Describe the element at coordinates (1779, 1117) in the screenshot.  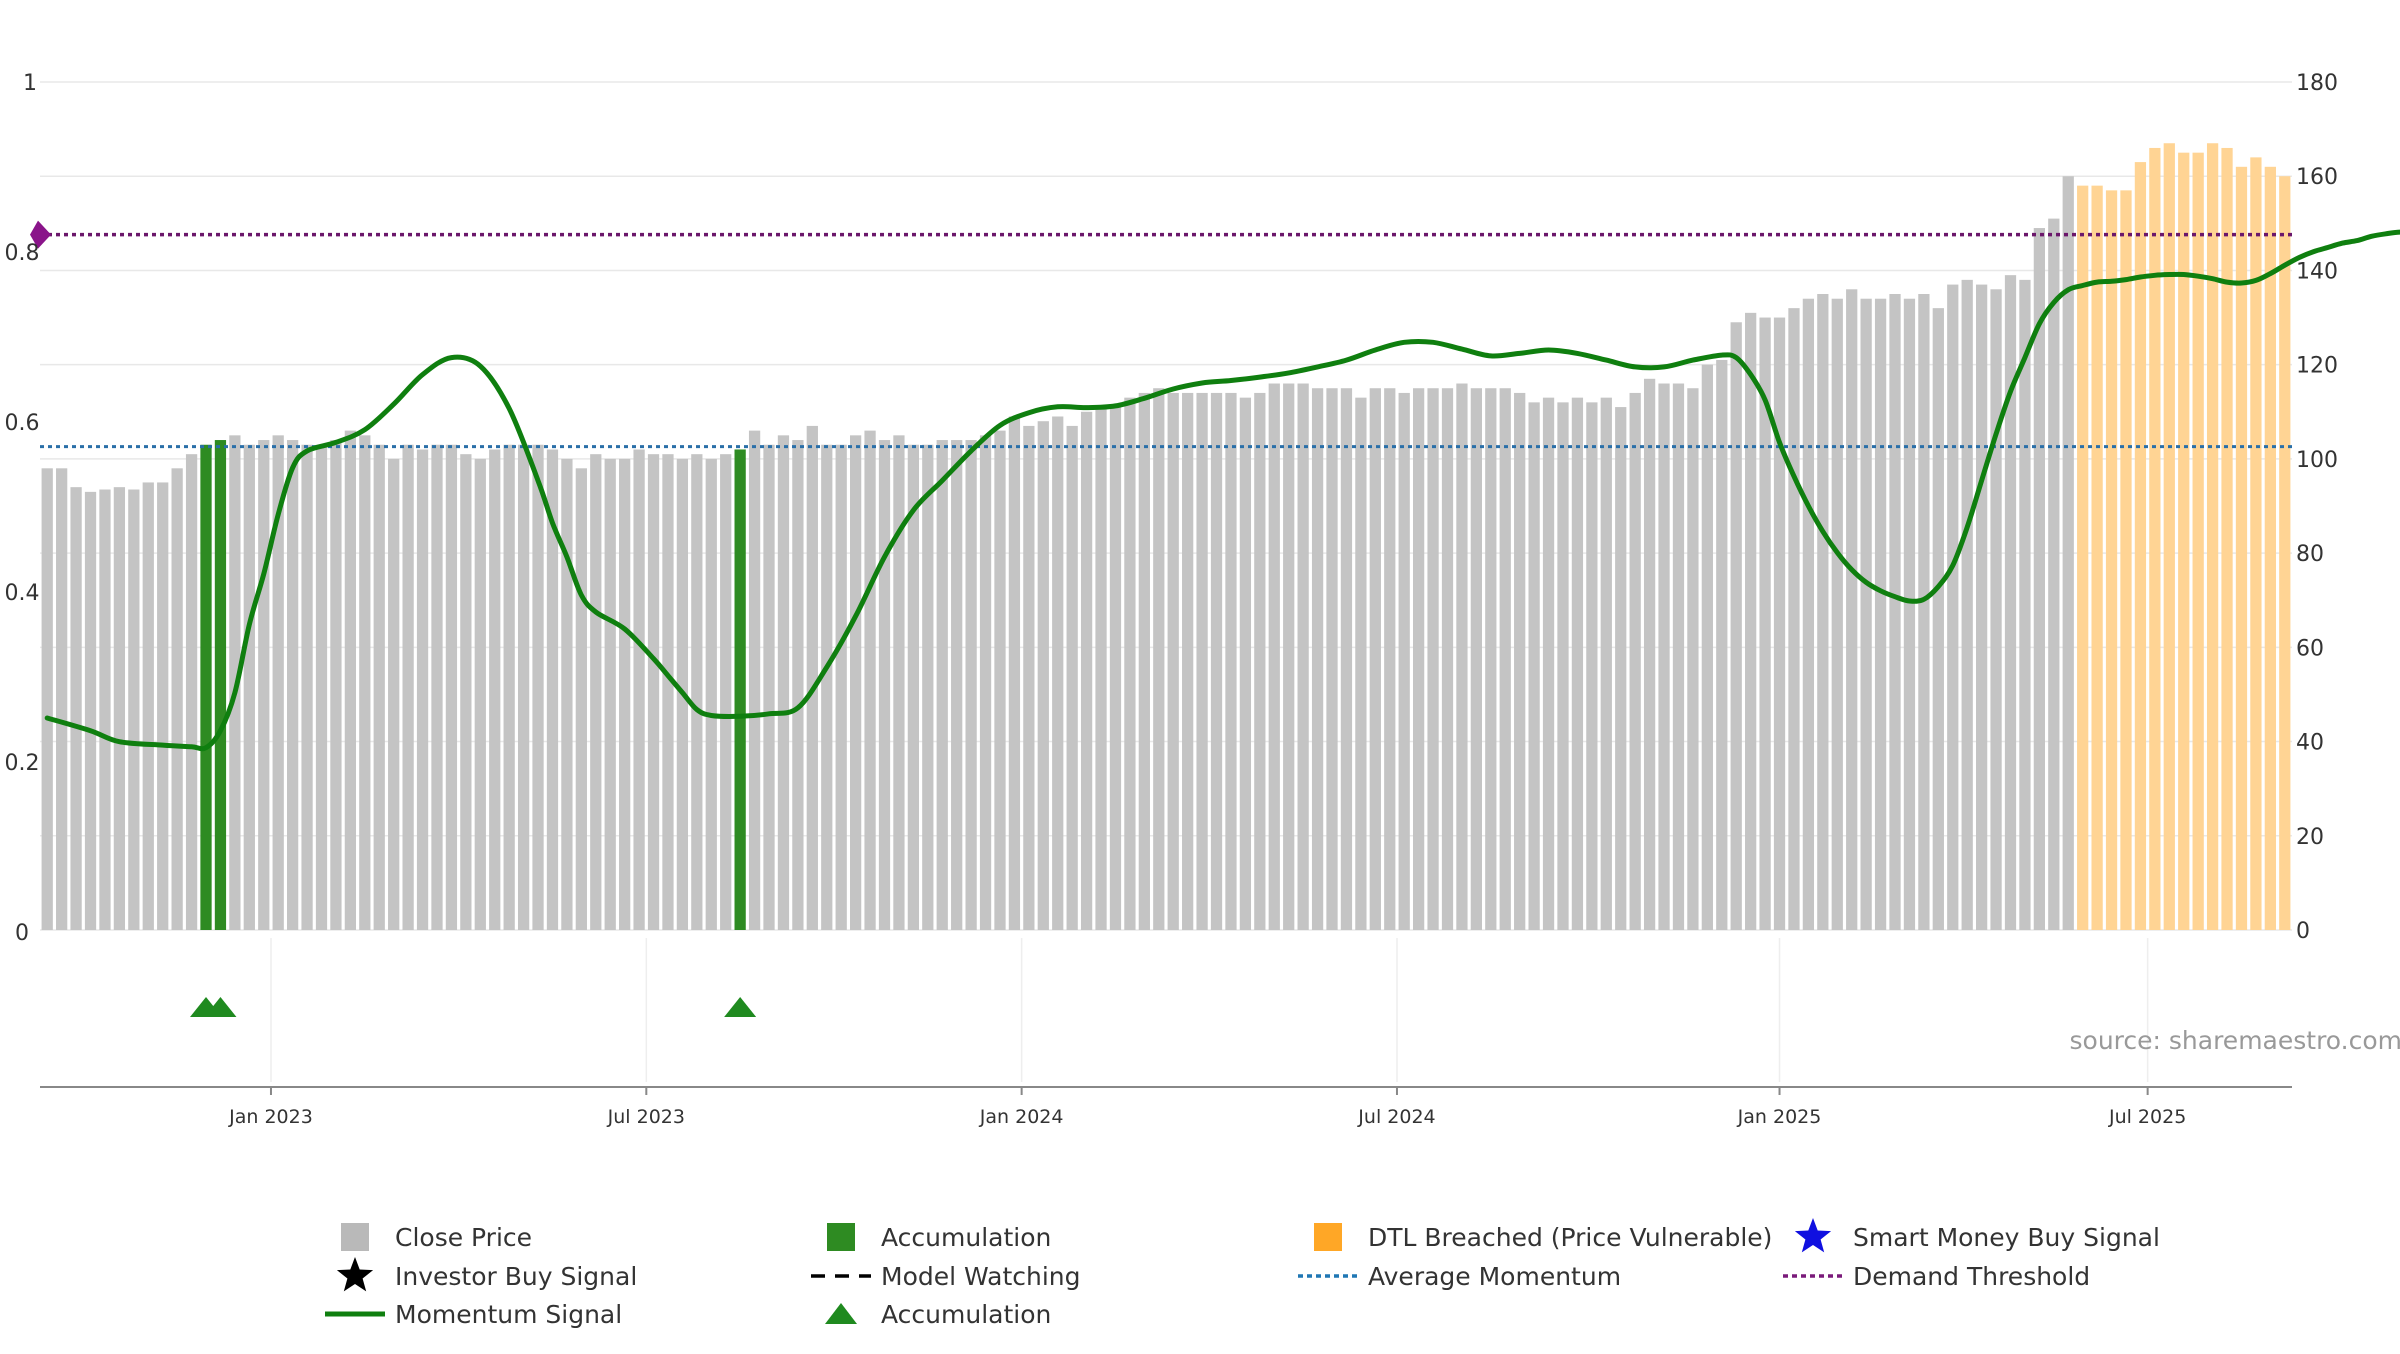
I see `x-tick-label: Jan 2025` at that location.